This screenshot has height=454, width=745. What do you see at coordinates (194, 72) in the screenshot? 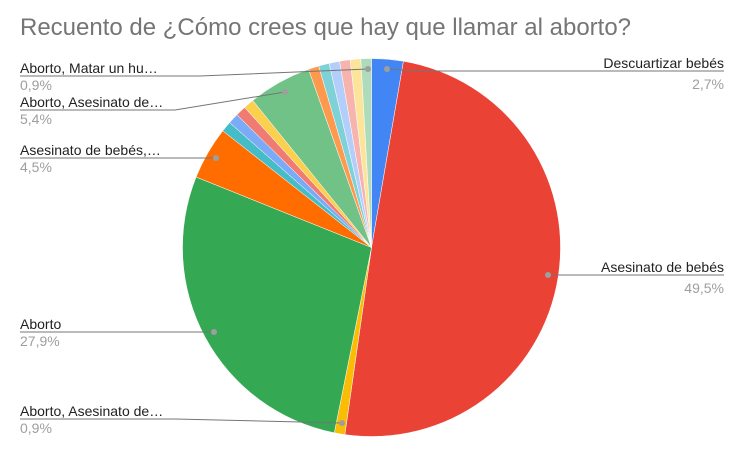
I see `leader-line-aborto-matar` at bounding box center [194, 72].